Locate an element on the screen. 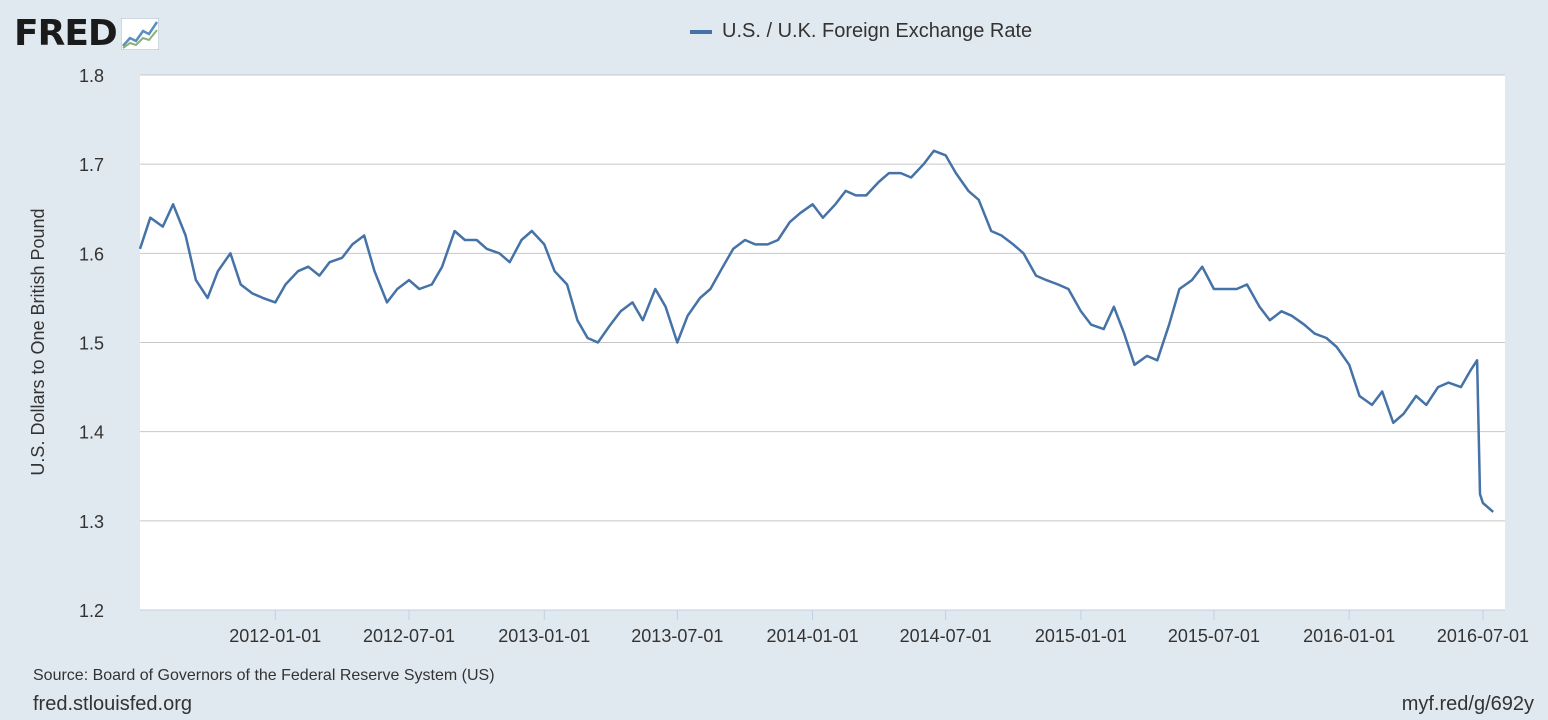 This screenshot has width=1548, height=720. x-tick-label: 2012-01-01 is located at coordinates (275, 636).